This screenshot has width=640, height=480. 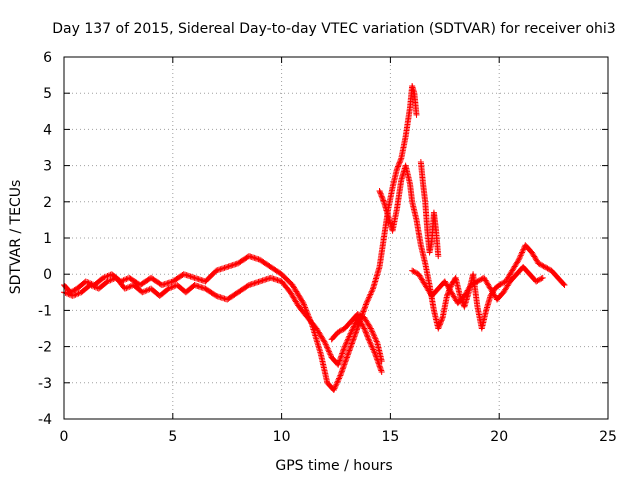 What do you see at coordinates (47, 203) in the screenshot?
I see `y-tick-label: 2` at bounding box center [47, 203].